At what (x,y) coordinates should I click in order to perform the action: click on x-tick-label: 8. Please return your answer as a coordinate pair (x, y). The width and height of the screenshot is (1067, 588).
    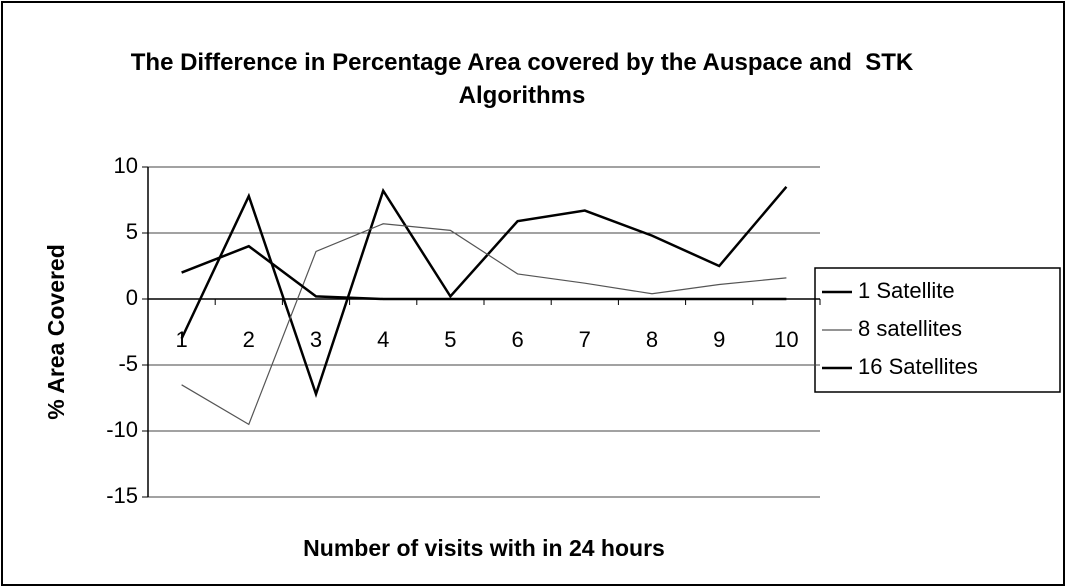
    Looking at the image, I should click on (652, 339).